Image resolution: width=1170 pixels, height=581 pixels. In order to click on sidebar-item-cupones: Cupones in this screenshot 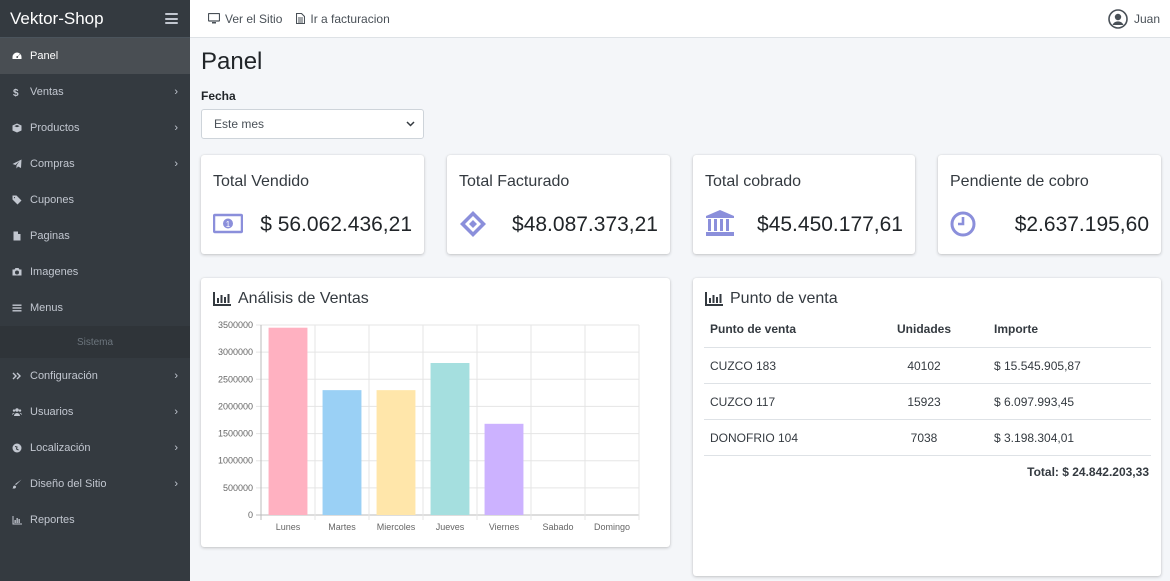, I will do `click(95, 200)`.